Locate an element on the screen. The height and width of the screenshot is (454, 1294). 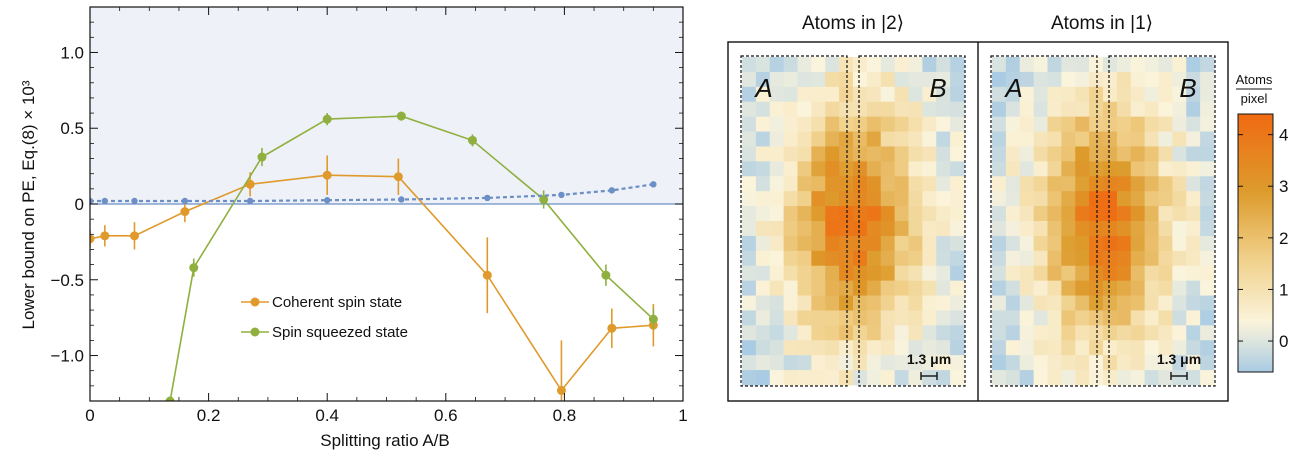
colorbar-tick-label: 3 is located at coordinates (1283, 186).